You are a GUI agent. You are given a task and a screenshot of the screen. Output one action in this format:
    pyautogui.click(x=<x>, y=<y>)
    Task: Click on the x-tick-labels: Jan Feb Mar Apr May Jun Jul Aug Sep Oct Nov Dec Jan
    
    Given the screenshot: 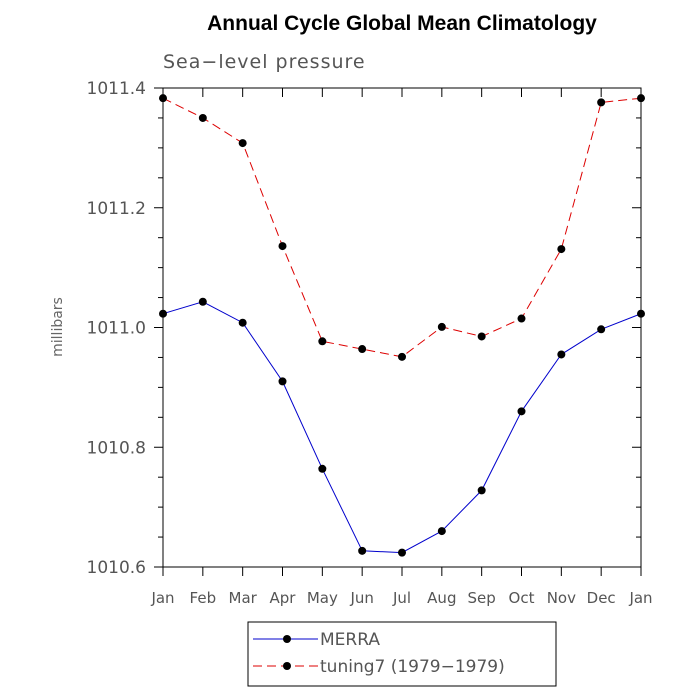 What is the action you would take?
    pyautogui.click(x=401, y=598)
    